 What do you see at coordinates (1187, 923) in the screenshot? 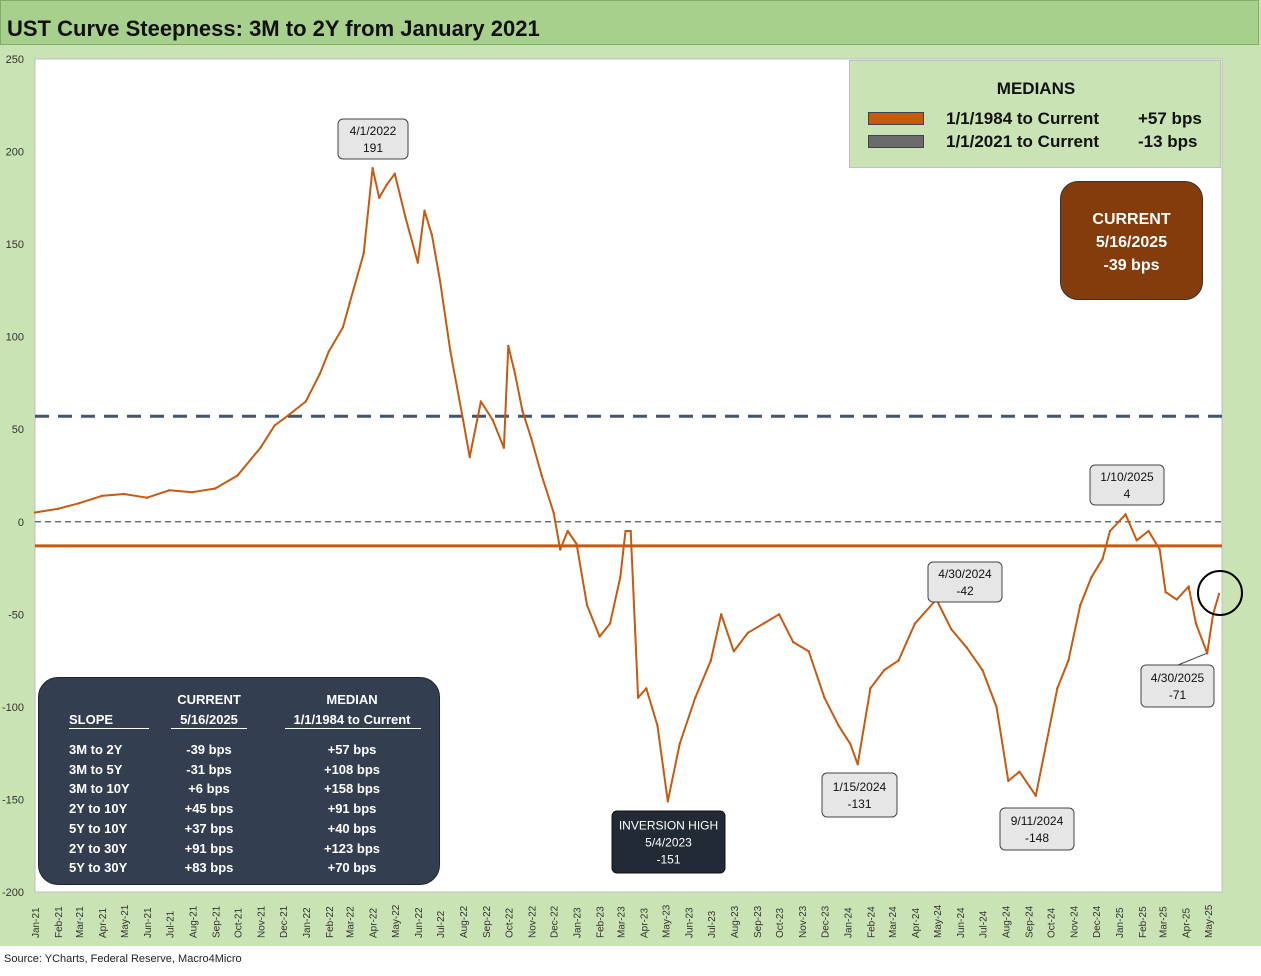
I see `x-tick-label: Apr-25` at bounding box center [1187, 923].